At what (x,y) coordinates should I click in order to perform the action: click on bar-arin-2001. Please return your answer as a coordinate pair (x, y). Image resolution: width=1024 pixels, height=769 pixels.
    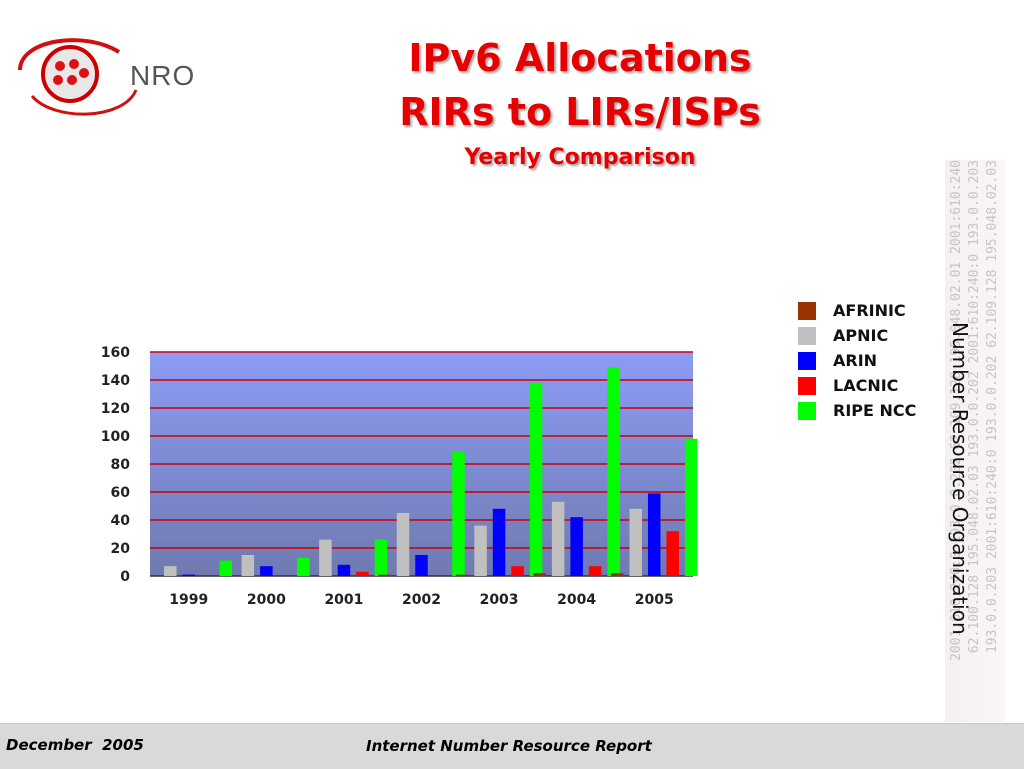
    Looking at the image, I should click on (344, 570).